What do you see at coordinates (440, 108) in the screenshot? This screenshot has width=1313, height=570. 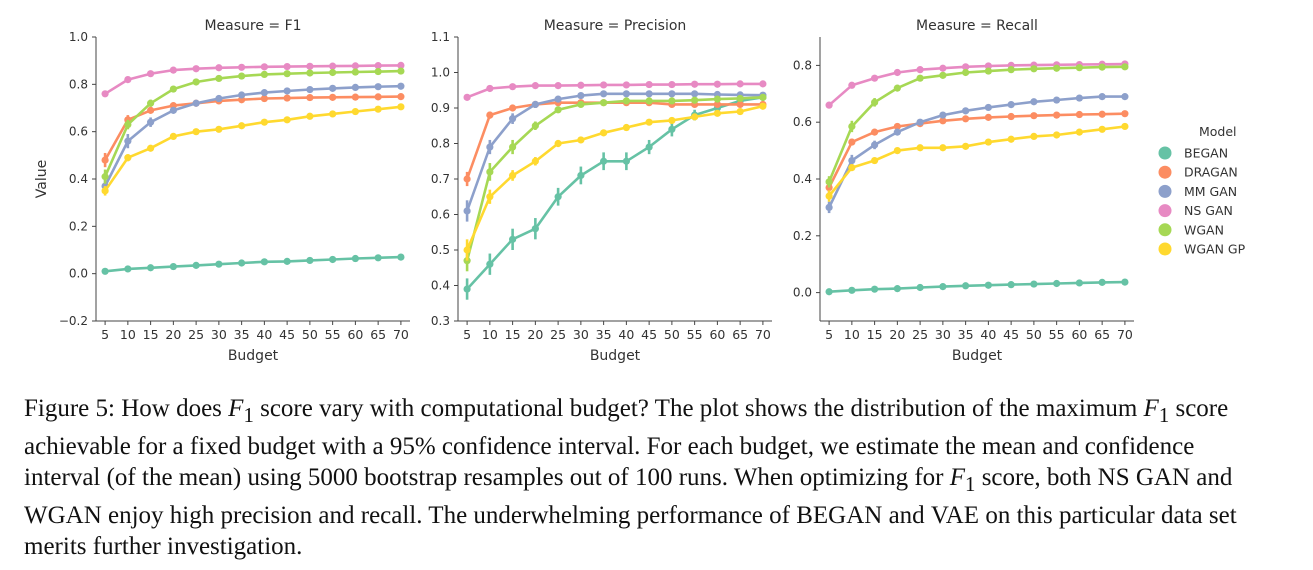 I see `y-tick-label: 0.9` at bounding box center [440, 108].